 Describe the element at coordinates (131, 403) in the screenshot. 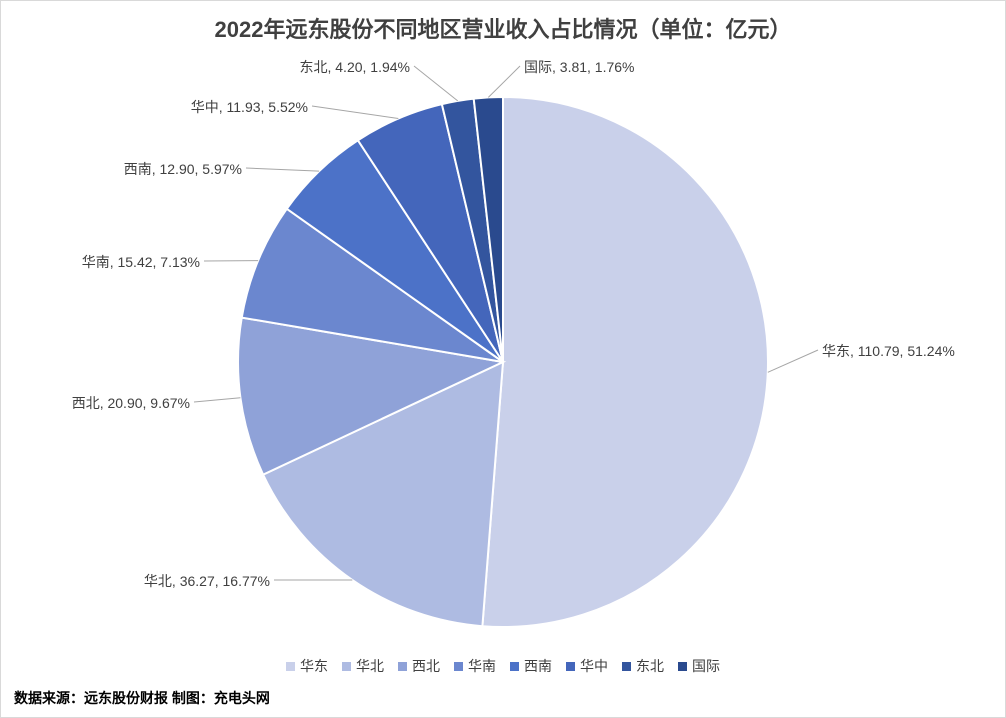

I see `data-label-西北: 西北, 20.90, 9.67%` at that location.